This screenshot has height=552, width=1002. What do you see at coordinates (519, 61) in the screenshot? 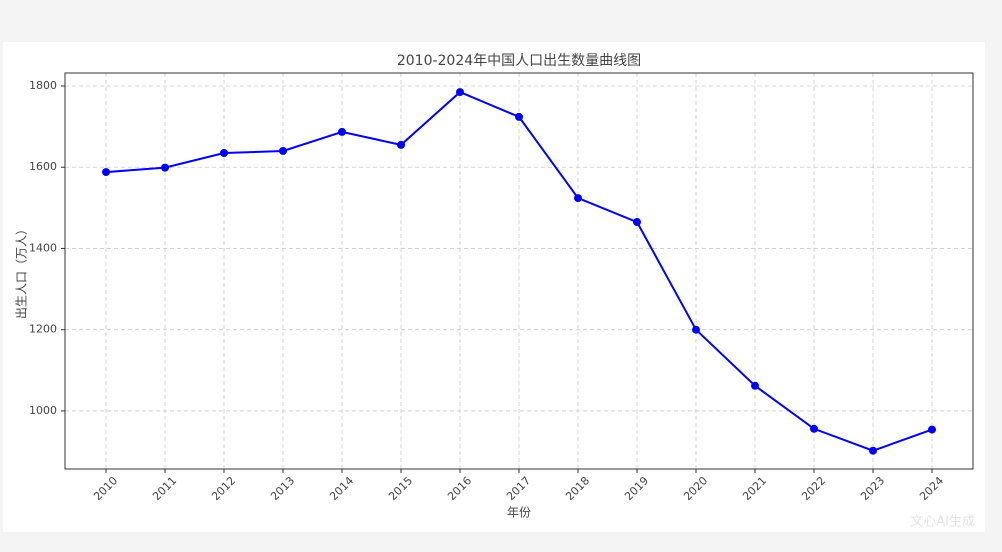
I see `chart-title: 2010-2024年中国人口出生数量曲线图` at bounding box center [519, 61].